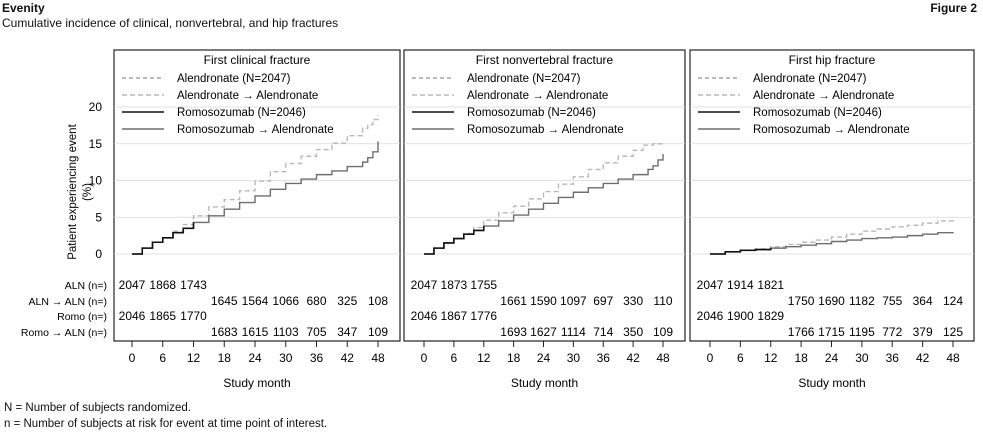 This screenshot has width=983, height=433. I want to click on at-risk-value: 1900, so click(740, 316).